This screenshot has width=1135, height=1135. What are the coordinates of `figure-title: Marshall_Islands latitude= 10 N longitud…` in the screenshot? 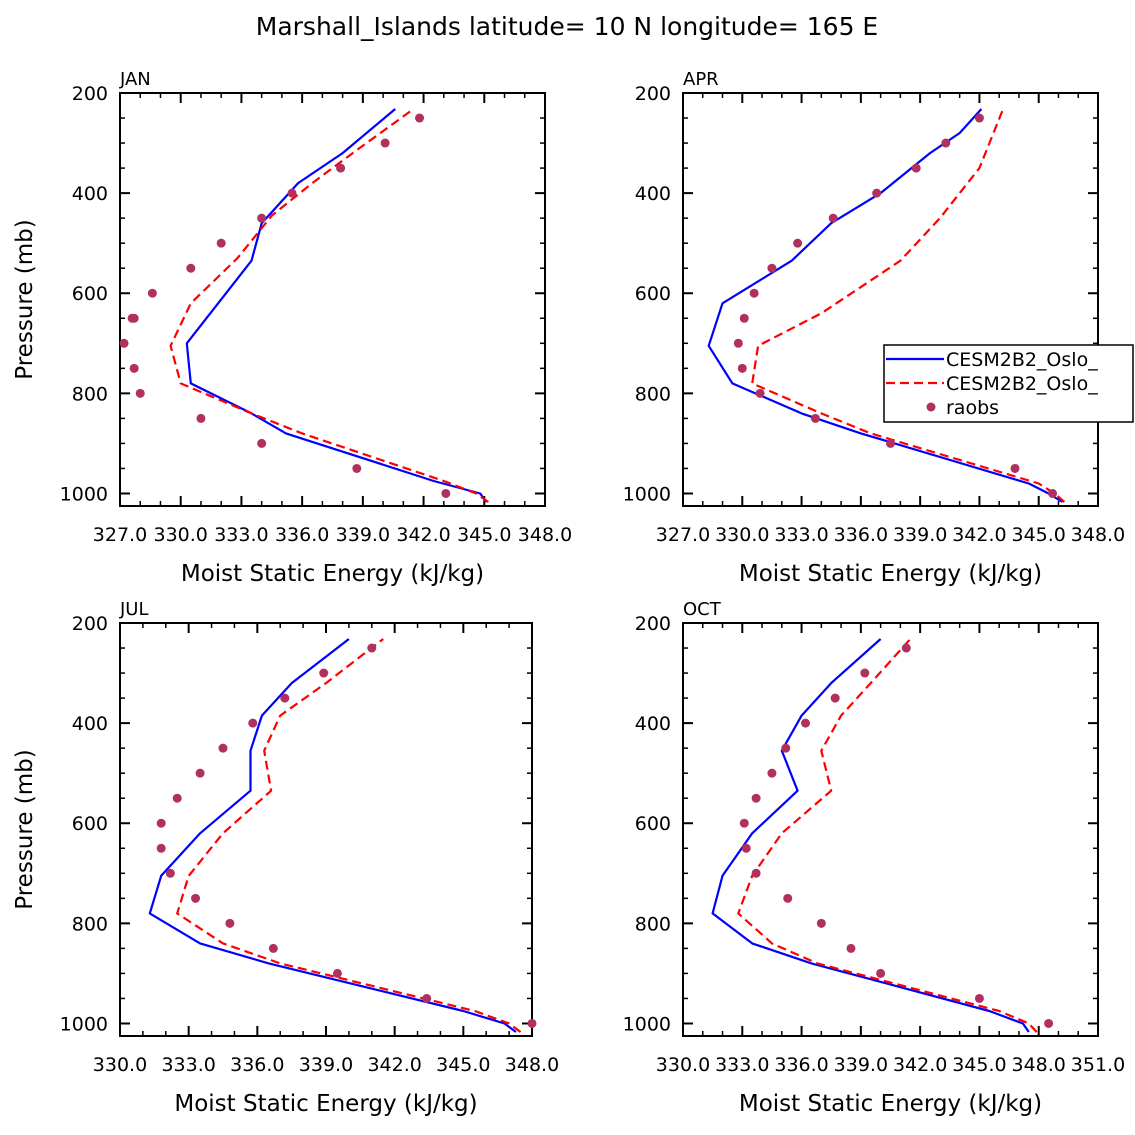 It's located at (567, 26).